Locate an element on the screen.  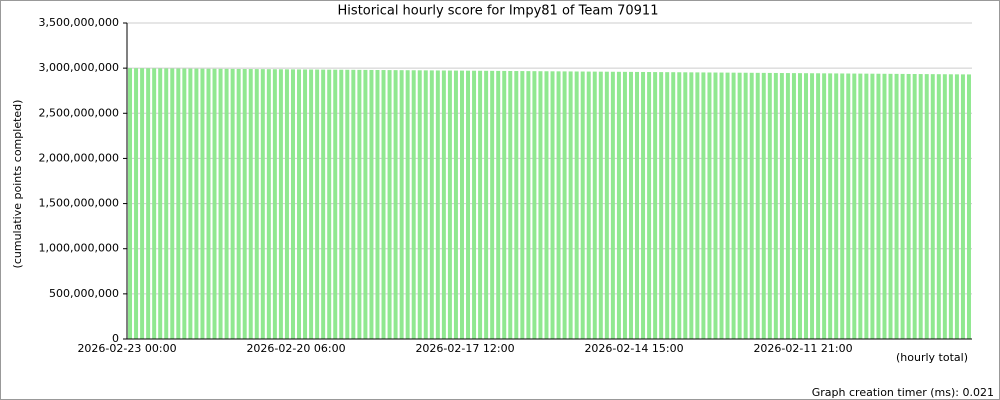
y-axis-label: (cumulative points completed) is located at coordinates (17, 184).